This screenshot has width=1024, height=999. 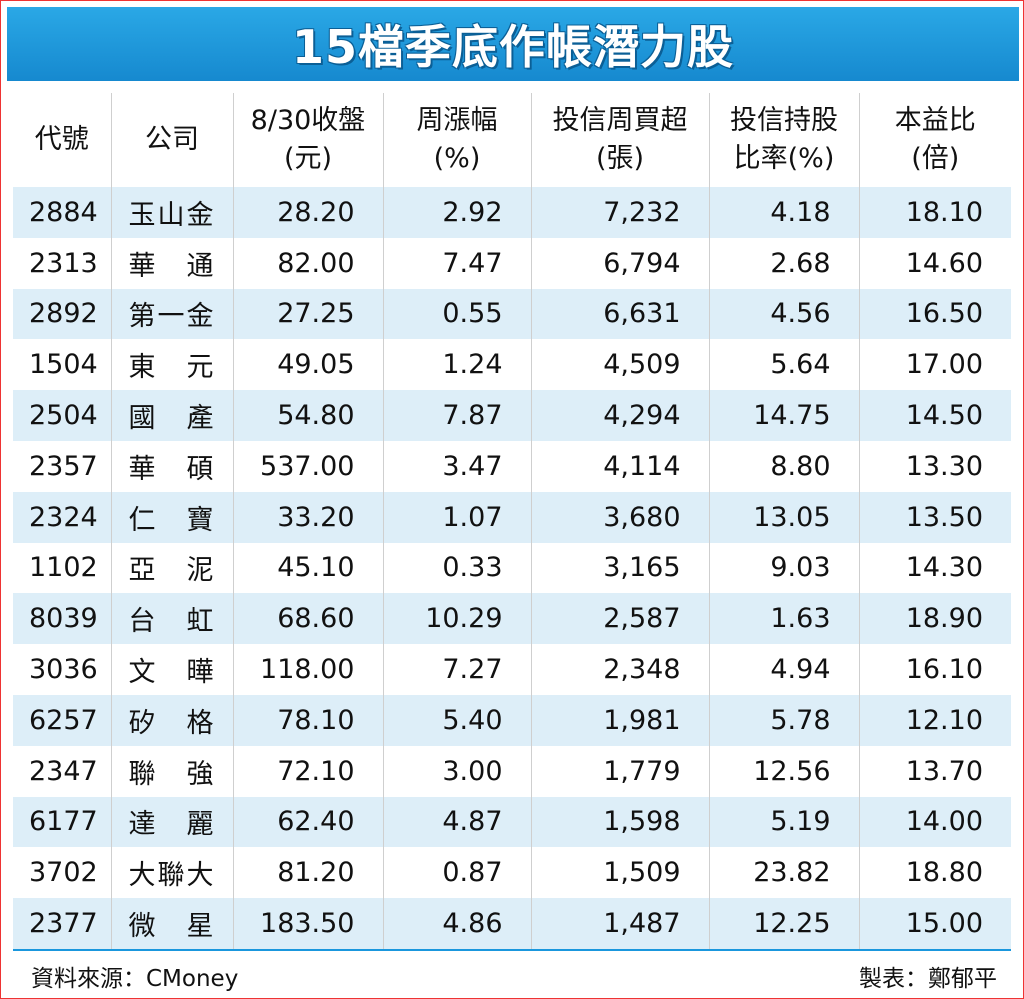 What do you see at coordinates (62, 720) in the screenshot?
I see `stock-code-cell: 6257` at bounding box center [62, 720].